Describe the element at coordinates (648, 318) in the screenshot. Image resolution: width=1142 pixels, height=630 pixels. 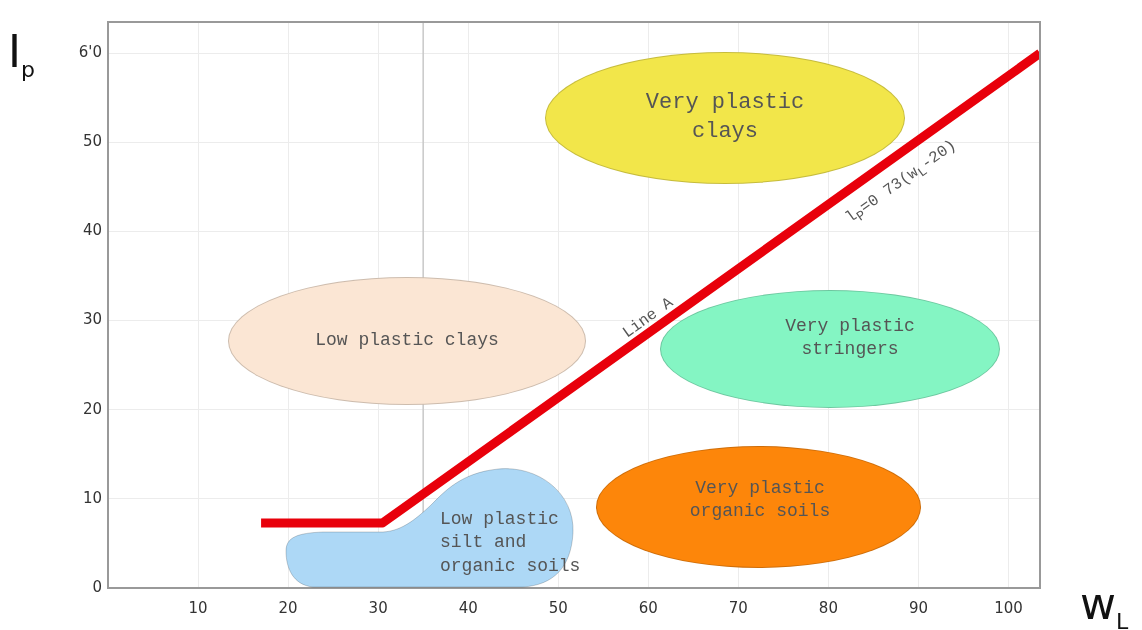
I see `annotation: Line A` at that location.